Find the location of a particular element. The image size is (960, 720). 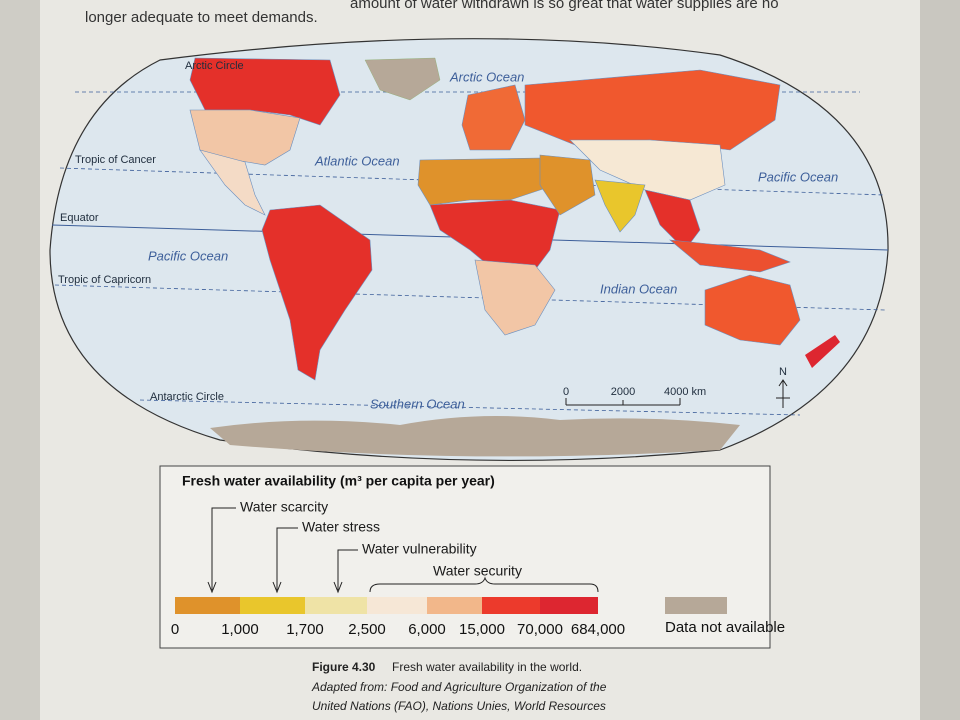

break-label: 70,000 is located at coordinates (540, 629).